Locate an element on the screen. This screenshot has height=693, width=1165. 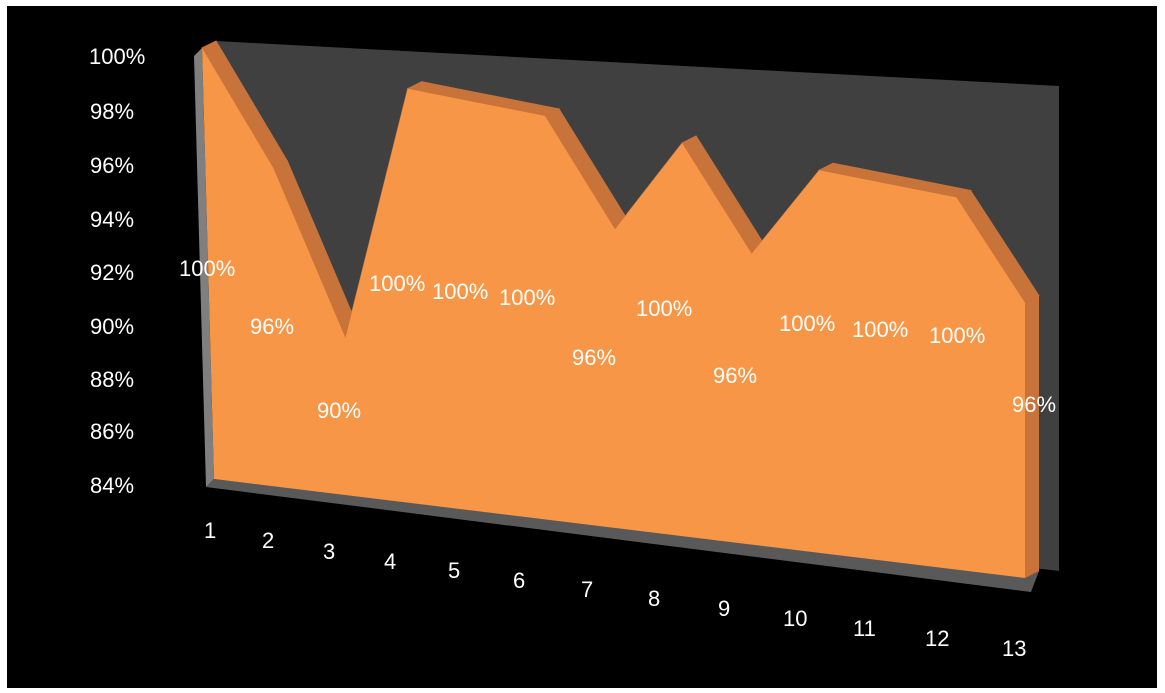
side-wall is located at coordinates (204, 267).